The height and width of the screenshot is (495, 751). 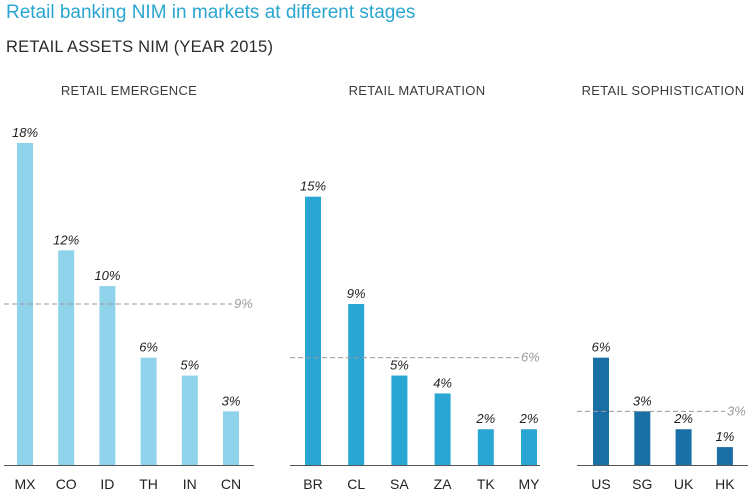 What do you see at coordinates (313, 186) in the screenshot?
I see `bar-value-label: 15%` at bounding box center [313, 186].